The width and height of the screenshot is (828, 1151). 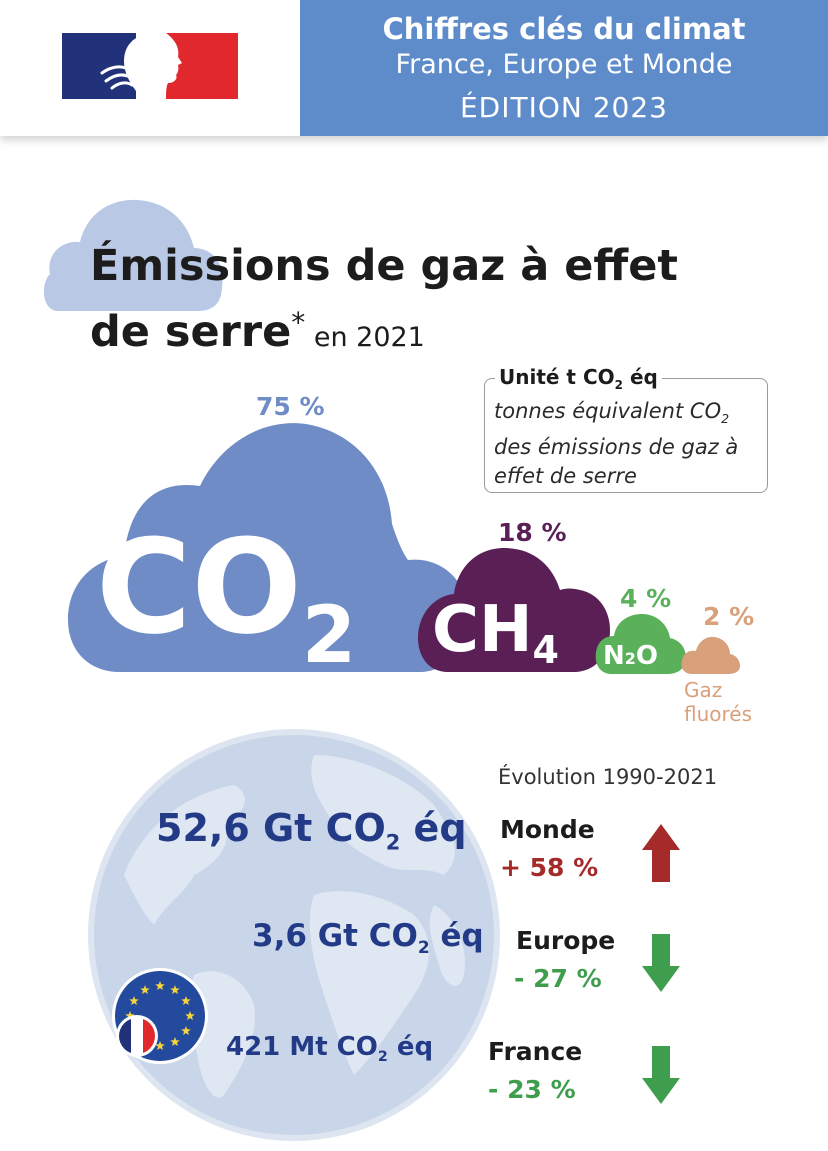 What do you see at coordinates (725, 419) in the screenshot?
I see `unit-desc-sub: 2` at bounding box center [725, 419].